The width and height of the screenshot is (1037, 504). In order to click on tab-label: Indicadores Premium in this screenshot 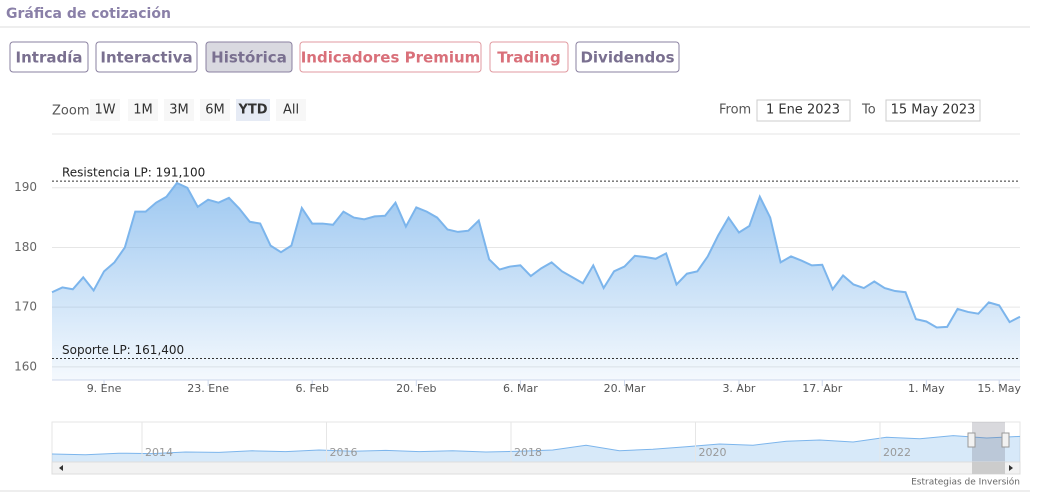, I will do `click(391, 58)`.